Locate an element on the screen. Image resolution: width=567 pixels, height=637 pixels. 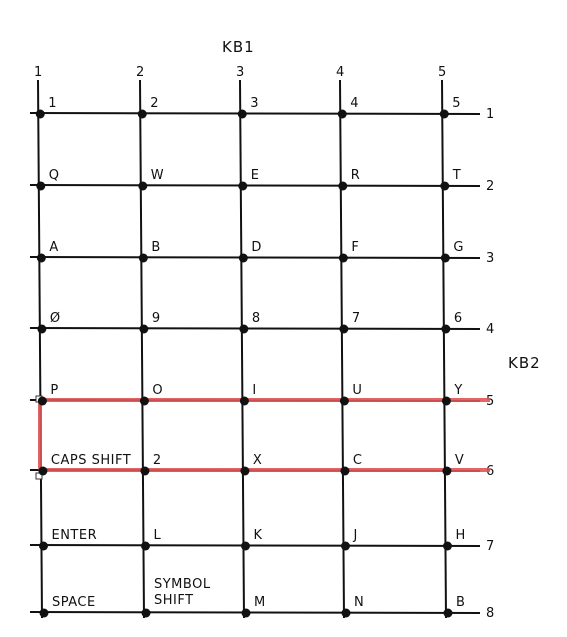
key-label: V is located at coordinates (459, 460).